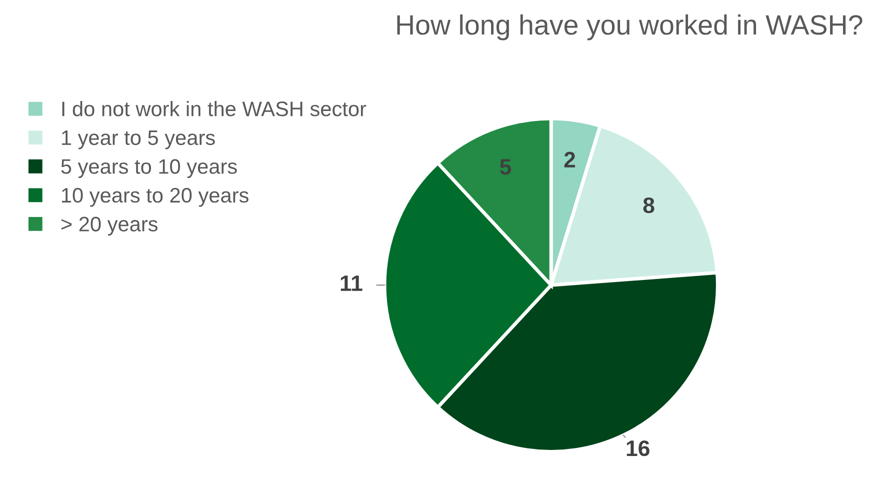 Image resolution: width=872 pixels, height=480 pixels. What do you see at coordinates (506, 167) in the screenshot?
I see `data-label: 5` at bounding box center [506, 167].